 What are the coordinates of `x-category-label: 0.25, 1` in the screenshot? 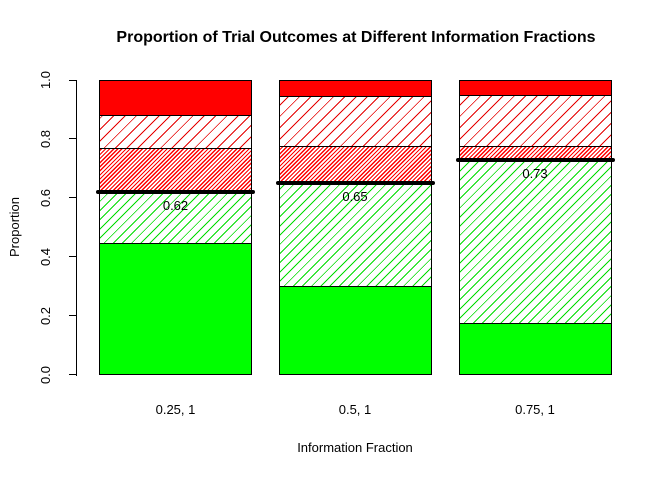 It's located at (175, 409).